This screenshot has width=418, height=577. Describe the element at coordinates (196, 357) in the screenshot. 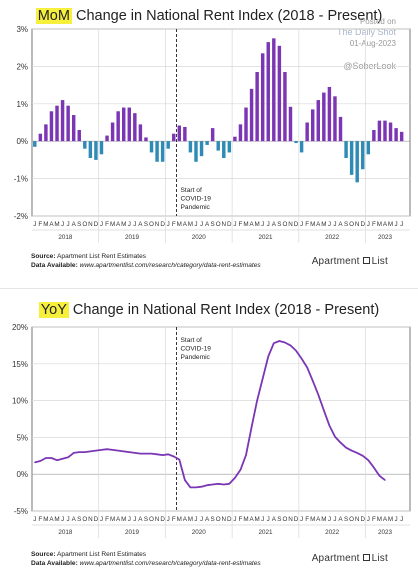

I see `yoy-covid-annotation: Pandemic` at that location.